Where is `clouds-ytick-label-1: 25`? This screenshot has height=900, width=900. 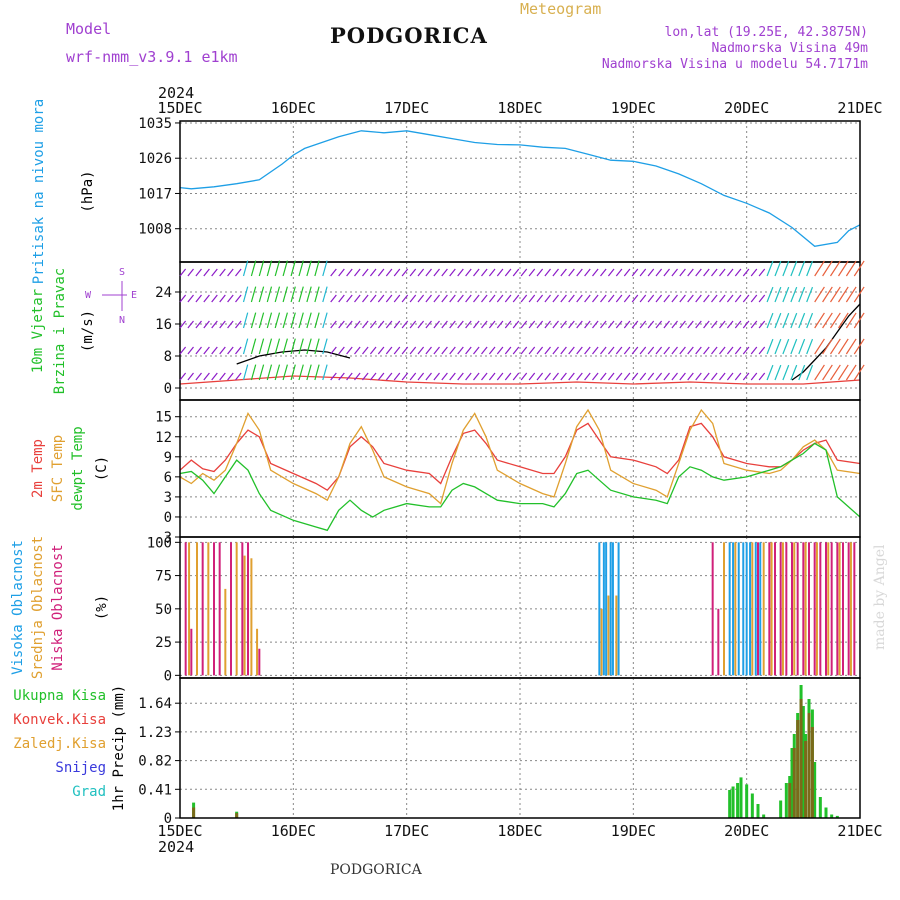 clouds-ytick-label-1: 25 is located at coordinates (163, 643).